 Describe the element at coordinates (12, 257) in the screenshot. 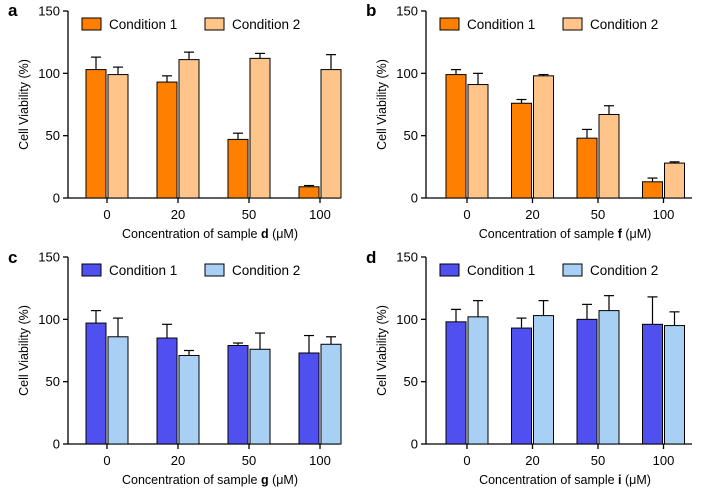

I see `panel-label: c` at that location.